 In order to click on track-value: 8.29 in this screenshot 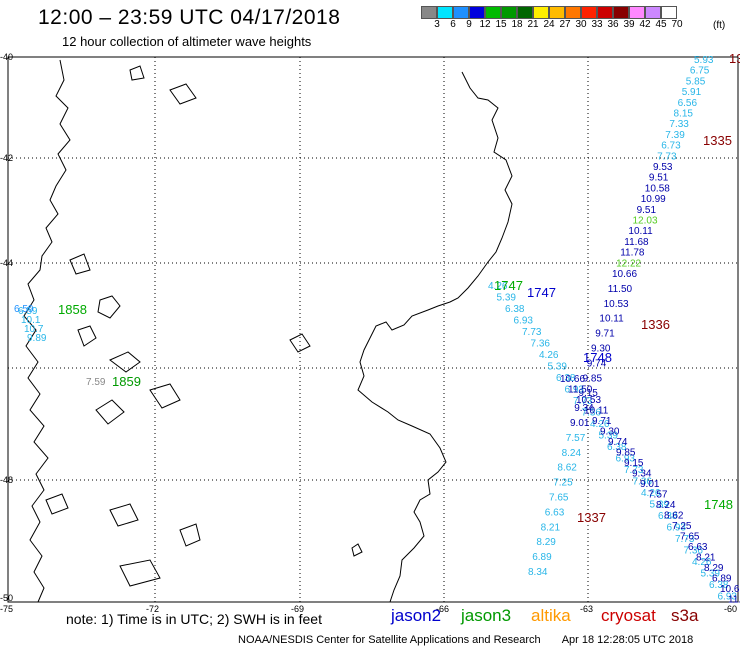, I will do `click(714, 568)`.